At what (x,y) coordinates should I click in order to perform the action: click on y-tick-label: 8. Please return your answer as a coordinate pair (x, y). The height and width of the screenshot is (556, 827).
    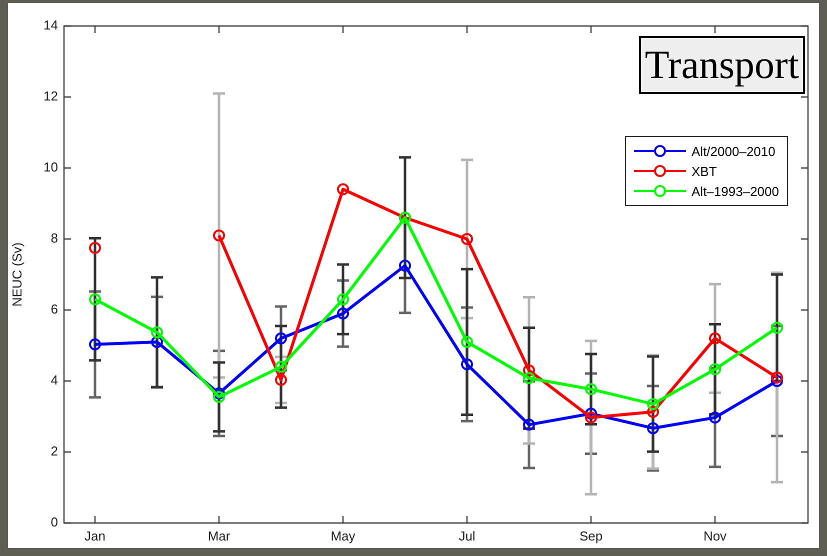
    Looking at the image, I should click on (54, 238).